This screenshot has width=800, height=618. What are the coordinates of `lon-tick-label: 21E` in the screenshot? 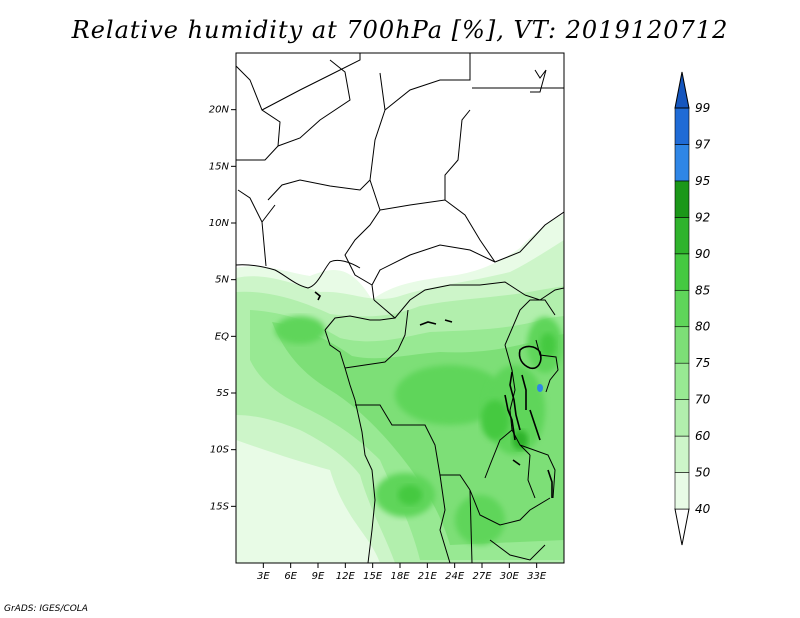 It's located at (428, 576).